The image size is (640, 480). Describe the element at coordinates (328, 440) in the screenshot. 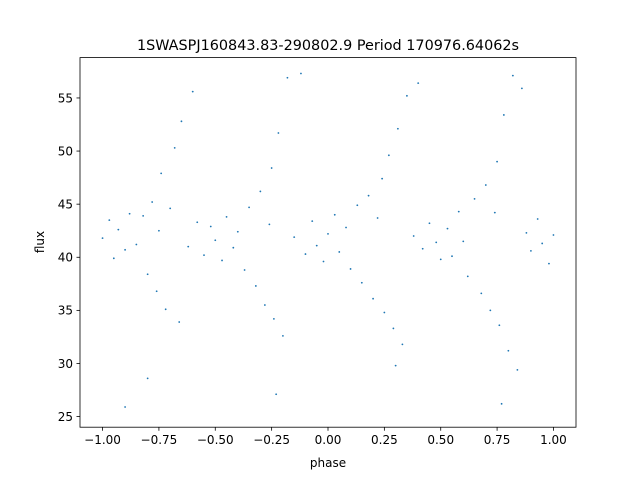

I see `x-tick-label: 0.00` at that location.